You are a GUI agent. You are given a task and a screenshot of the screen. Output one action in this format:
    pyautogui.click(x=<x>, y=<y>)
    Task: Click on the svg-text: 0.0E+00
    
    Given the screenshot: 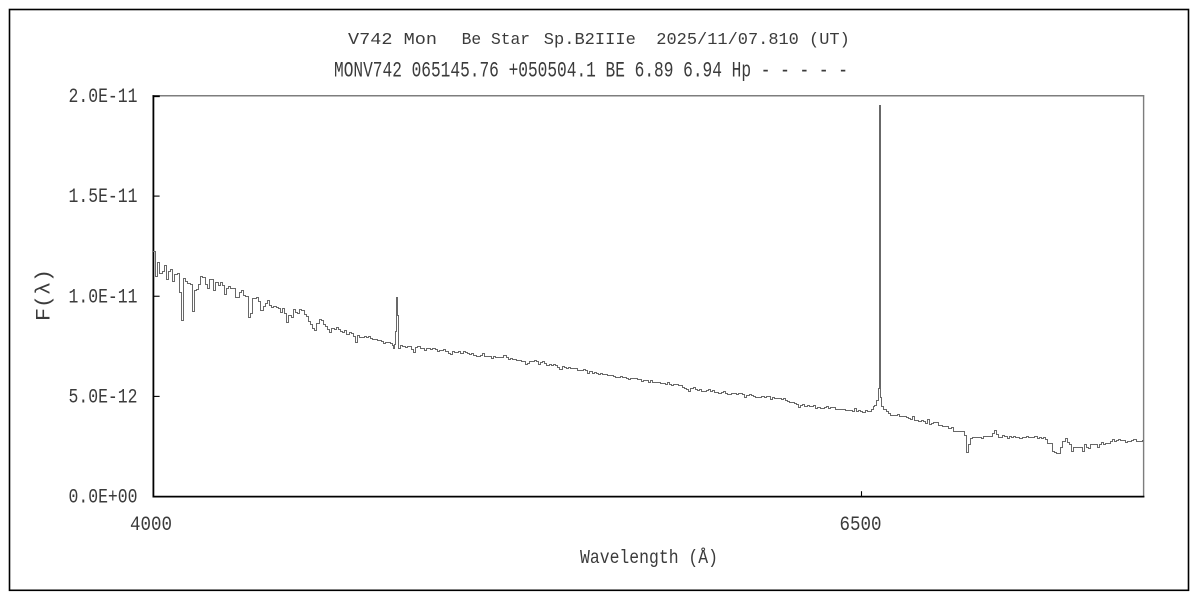 What is the action you would take?
    pyautogui.click(x=103, y=498)
    